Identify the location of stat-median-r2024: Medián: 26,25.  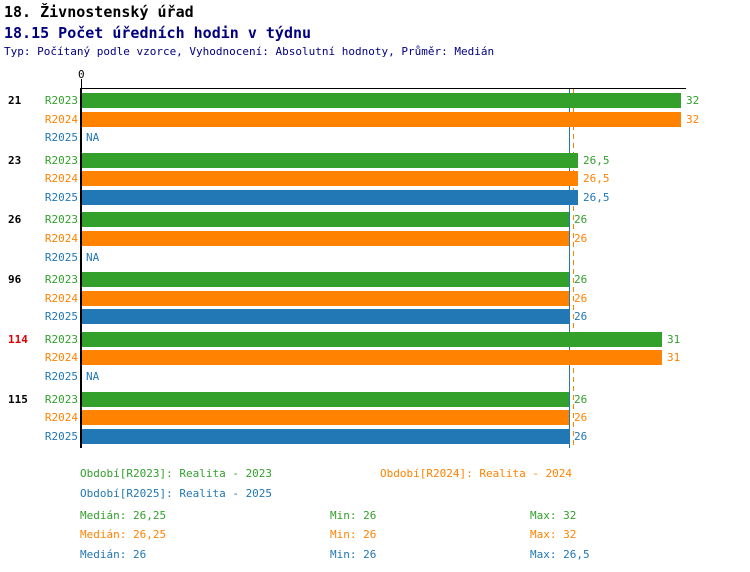
(123, 534).